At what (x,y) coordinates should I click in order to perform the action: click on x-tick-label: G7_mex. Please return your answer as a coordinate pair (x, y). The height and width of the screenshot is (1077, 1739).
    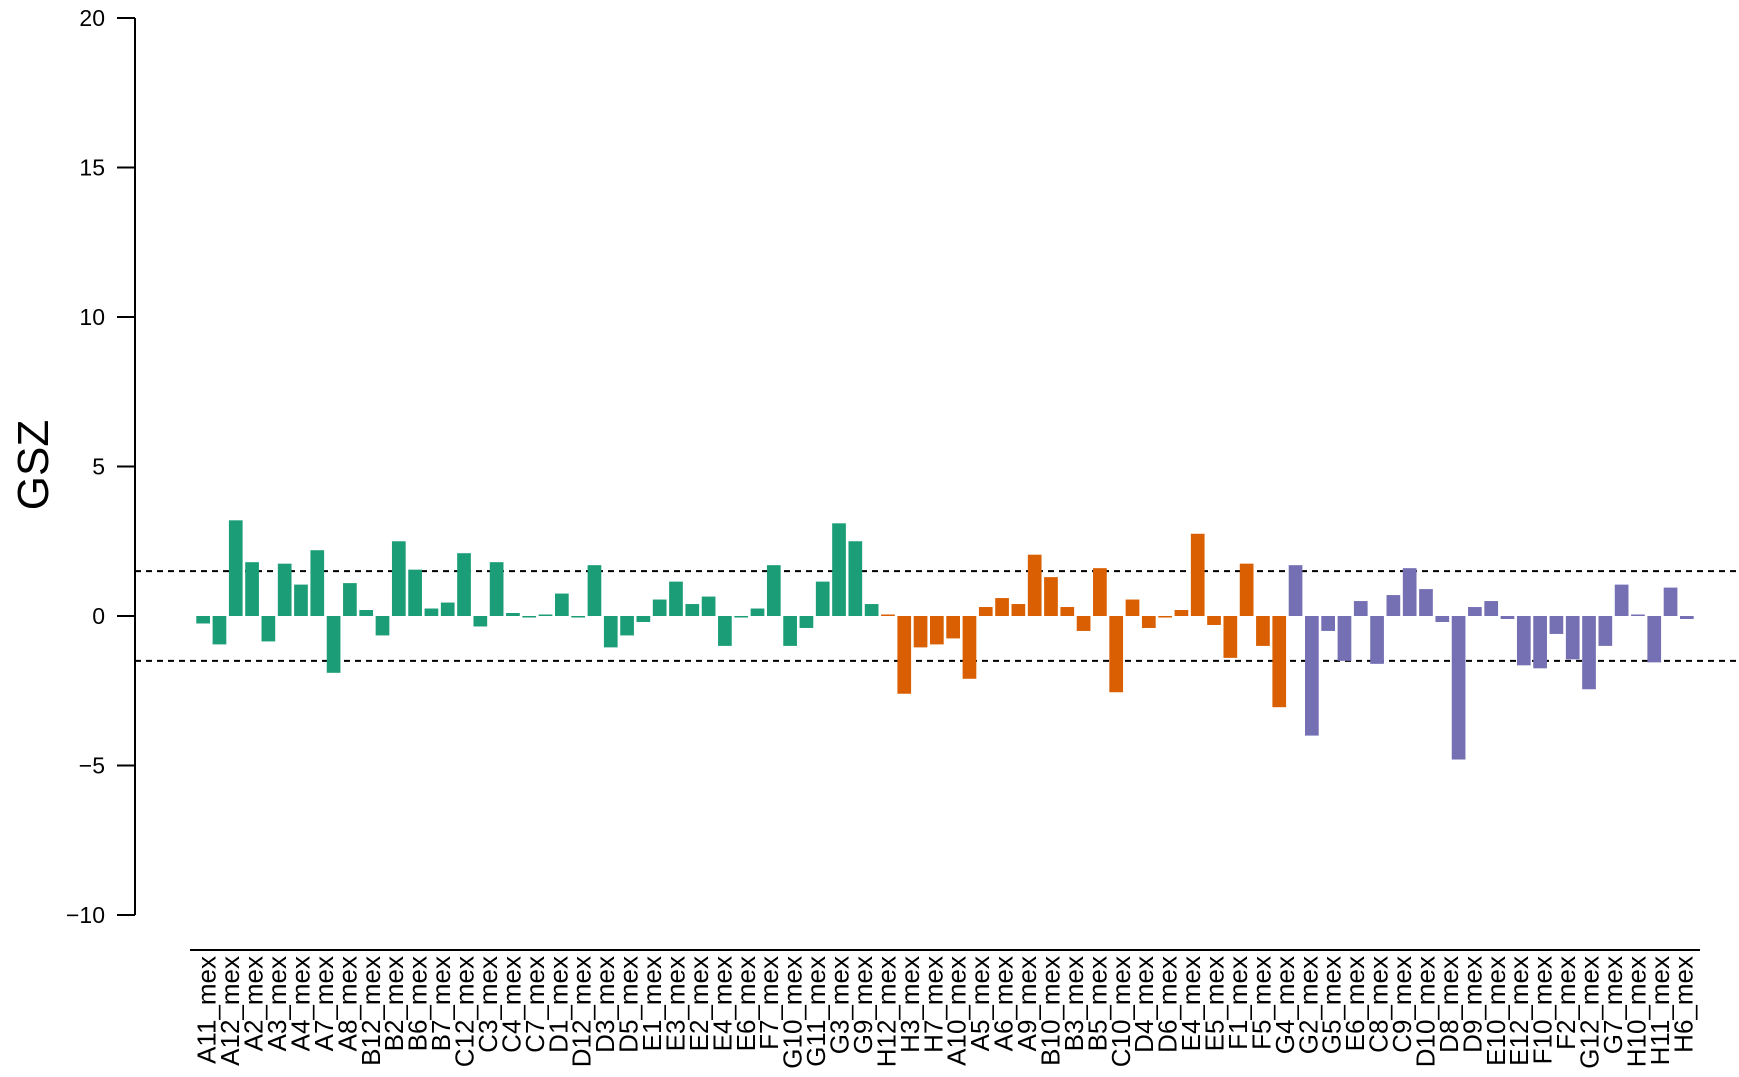
    Looking at the image, I should click on (1613, 1005).